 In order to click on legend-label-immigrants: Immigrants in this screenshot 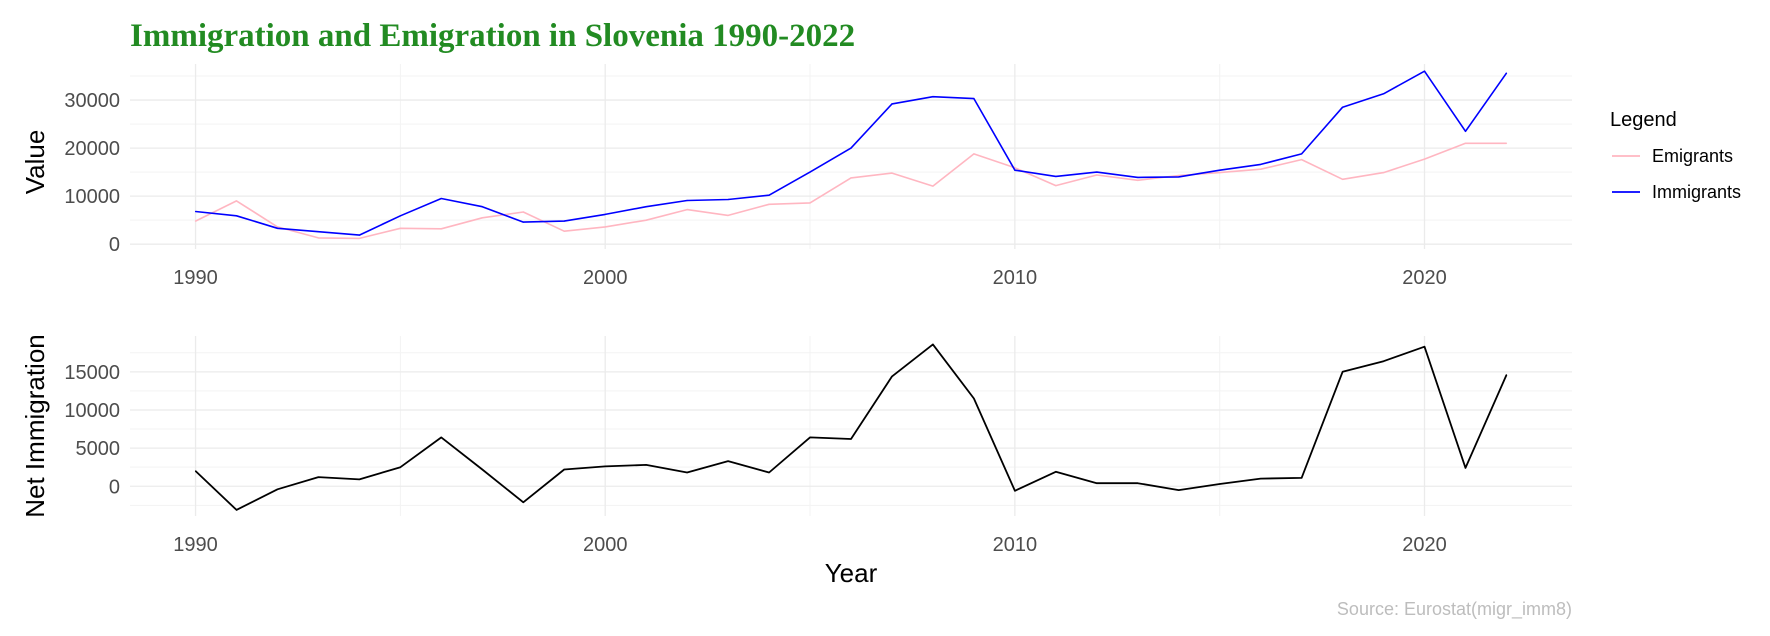, I will do `click(1696, 192)`.